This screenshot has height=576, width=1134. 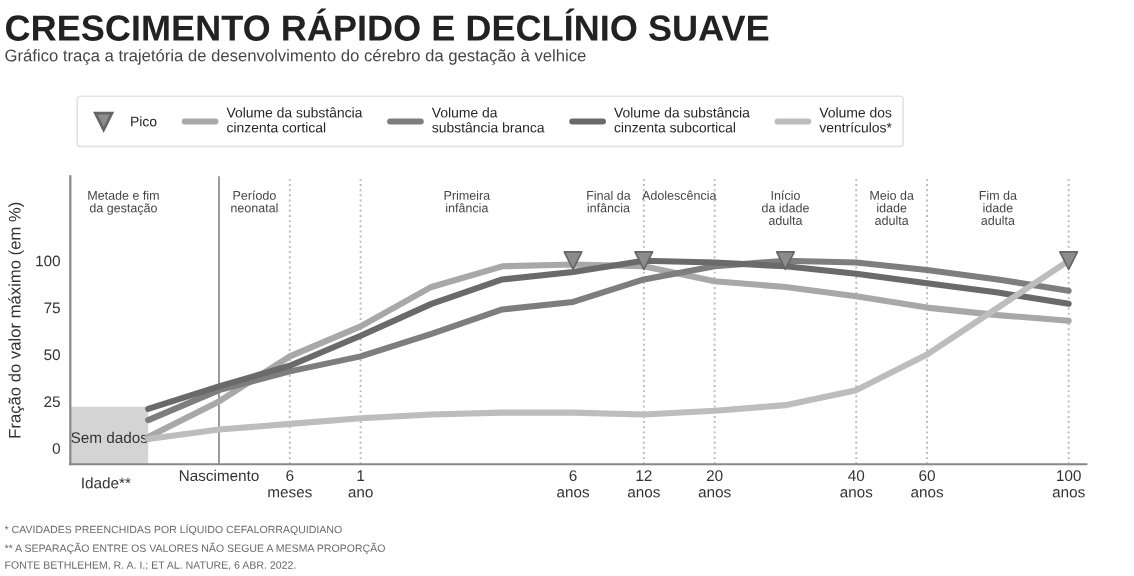 What do you see at coordinates (16, 320) in the screenshot?
I see `y-axis-title: Fração do valor máximo (em %)` at bounding box center [16, 320].